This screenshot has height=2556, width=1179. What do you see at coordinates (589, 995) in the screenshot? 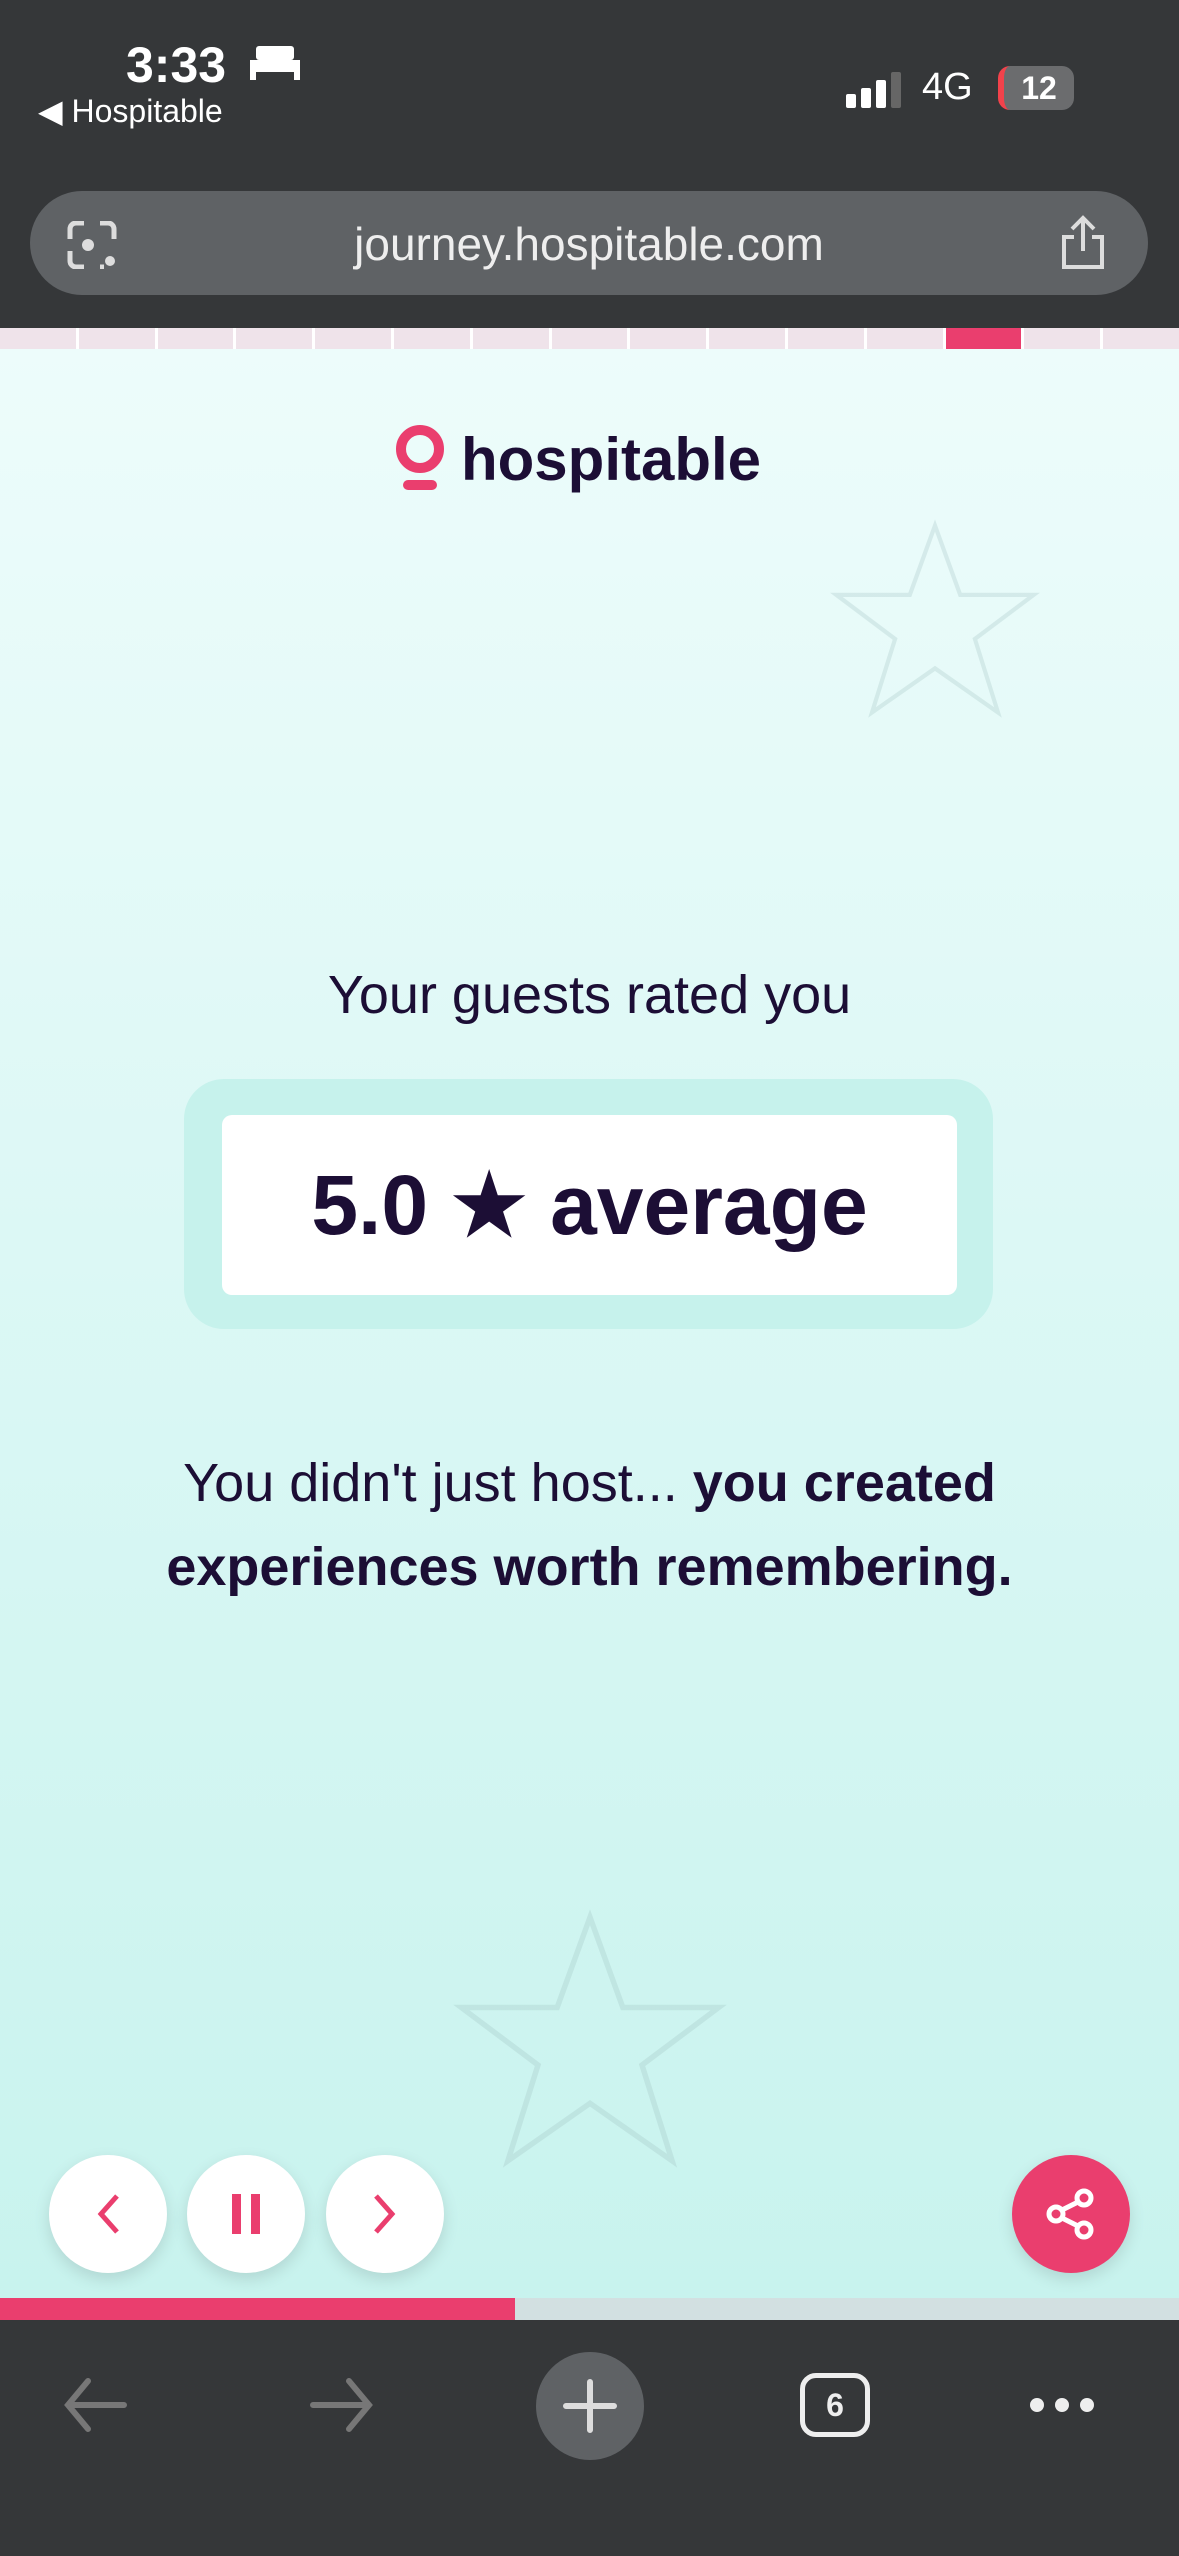
I see `lead-text: Your guests rated you` at bounding box center [589, 995].